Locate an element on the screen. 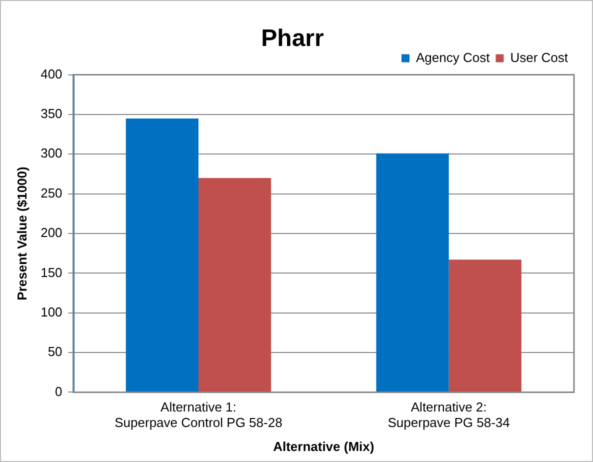  legend-label: User Cost is located at coordinates (539, 57).